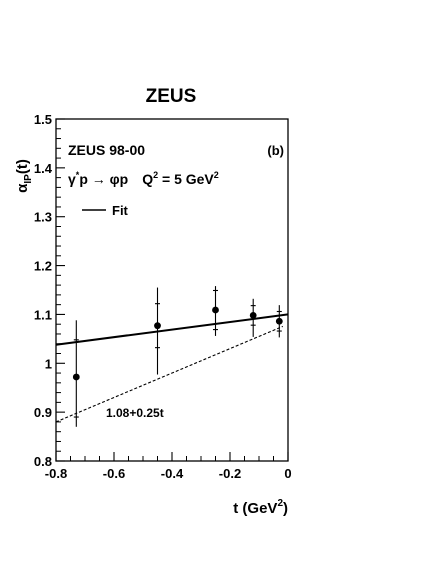 The width and height of the screenshot is (436, 564). I want to click on x-tick-label: 0, so click(287, 473).